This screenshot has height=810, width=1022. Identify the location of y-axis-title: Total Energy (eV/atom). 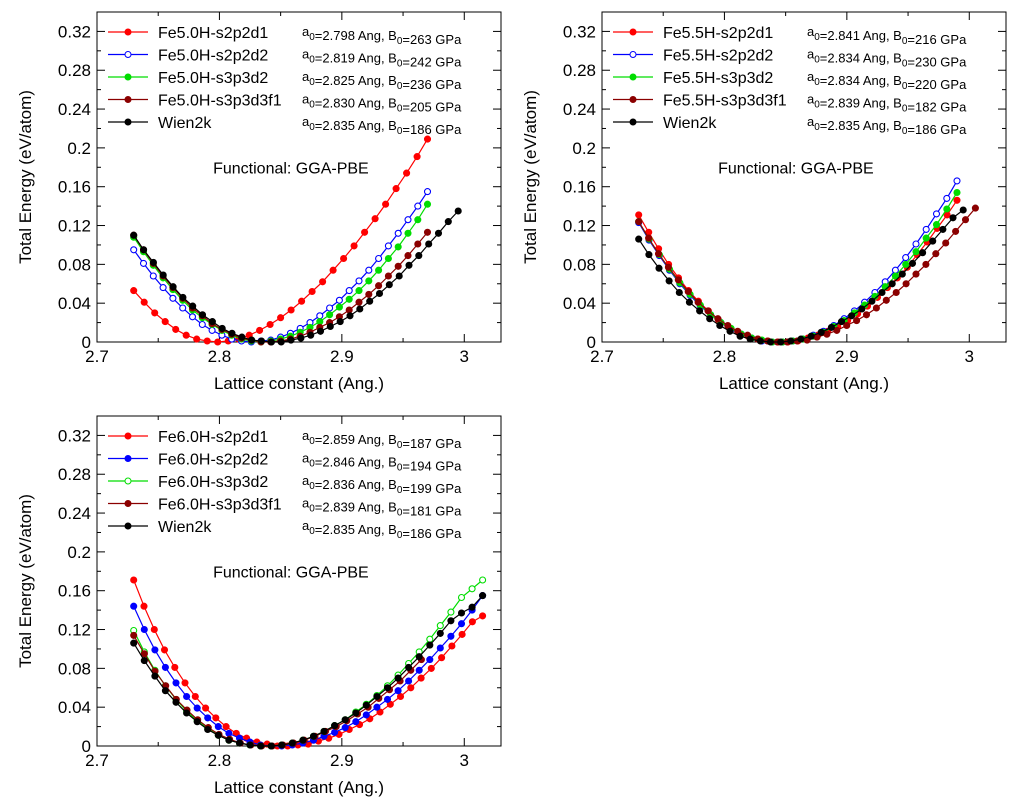
(25, 581).